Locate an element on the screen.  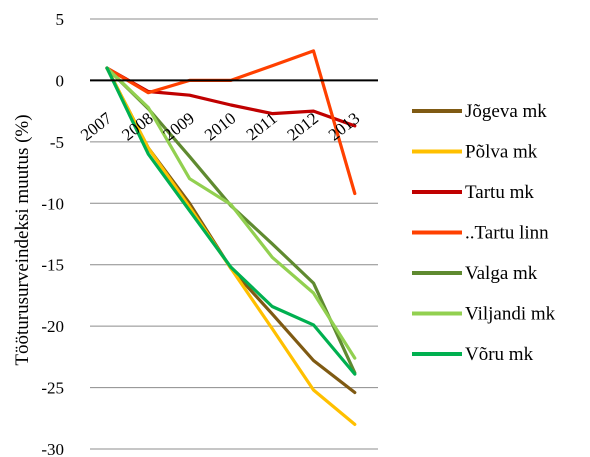
legend-label: Valga mk is located at coordinates (501, 273).